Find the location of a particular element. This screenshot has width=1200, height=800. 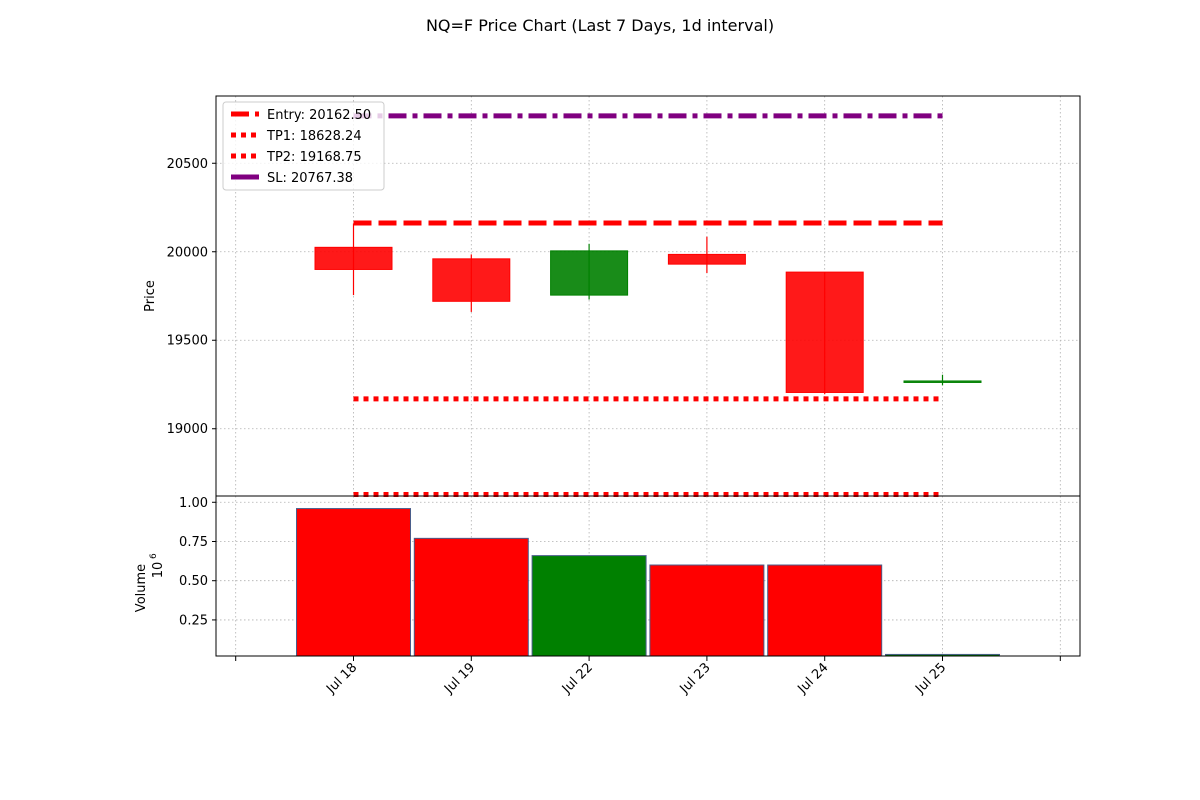

volume-y-axis-label: Volume is located at coordinates (141, 588).